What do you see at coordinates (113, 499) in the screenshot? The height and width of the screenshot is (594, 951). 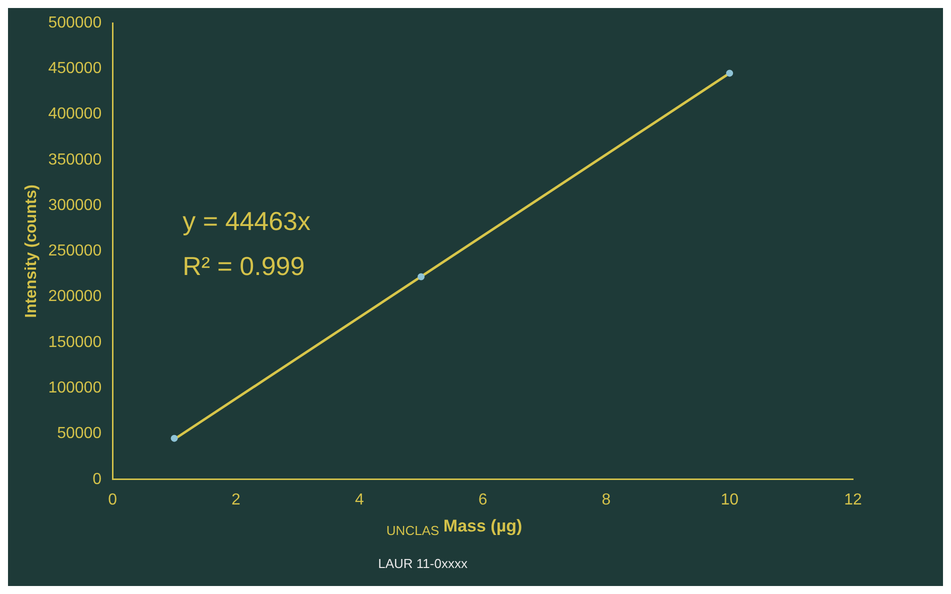 I see `x-tick-label: 0` at bounding box center [113, 499].